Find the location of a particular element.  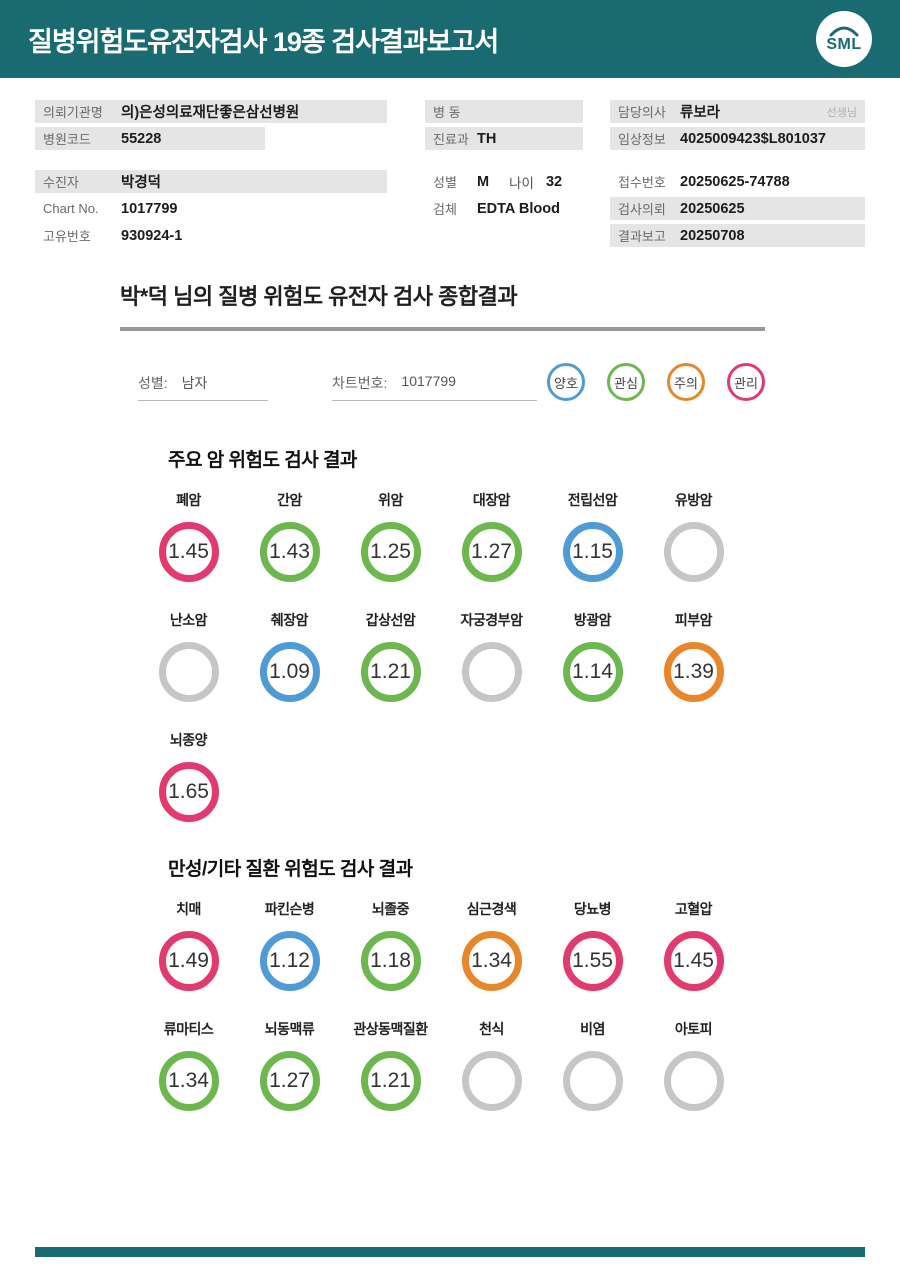

info-value: M is located at coordinates (483, 181).